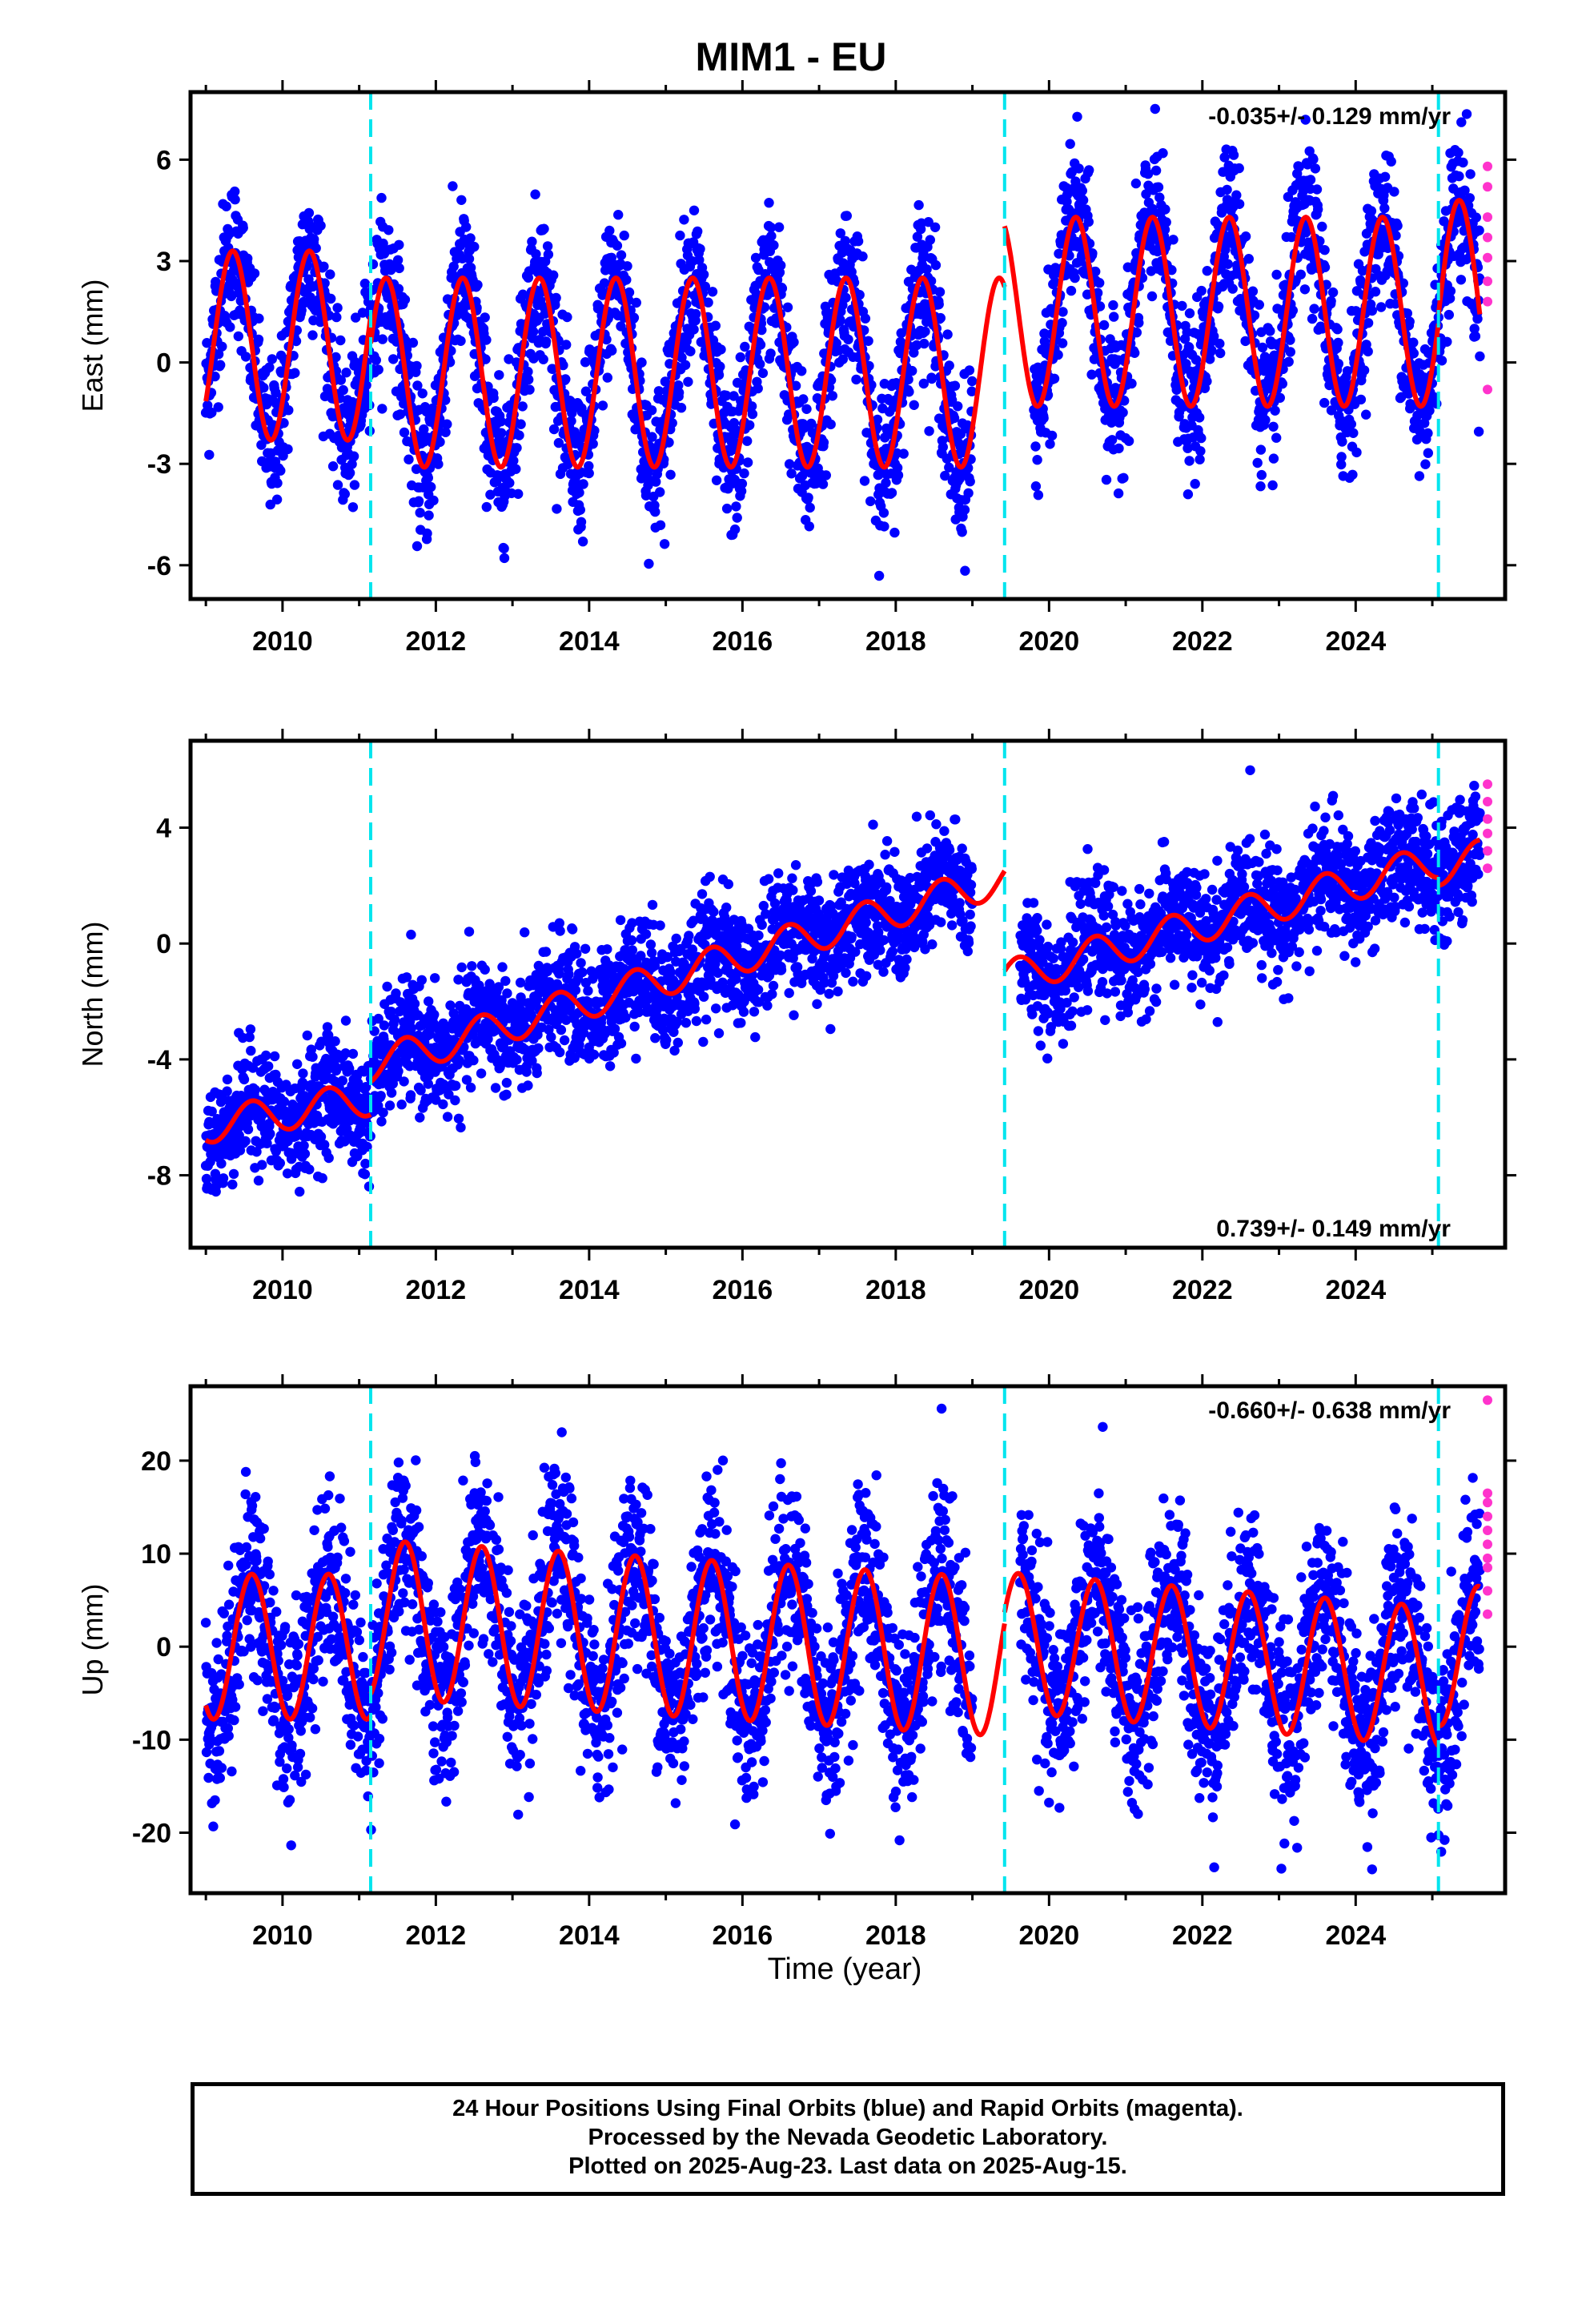  I want to click on east-ylabel: East (mm), so click(92, 345).